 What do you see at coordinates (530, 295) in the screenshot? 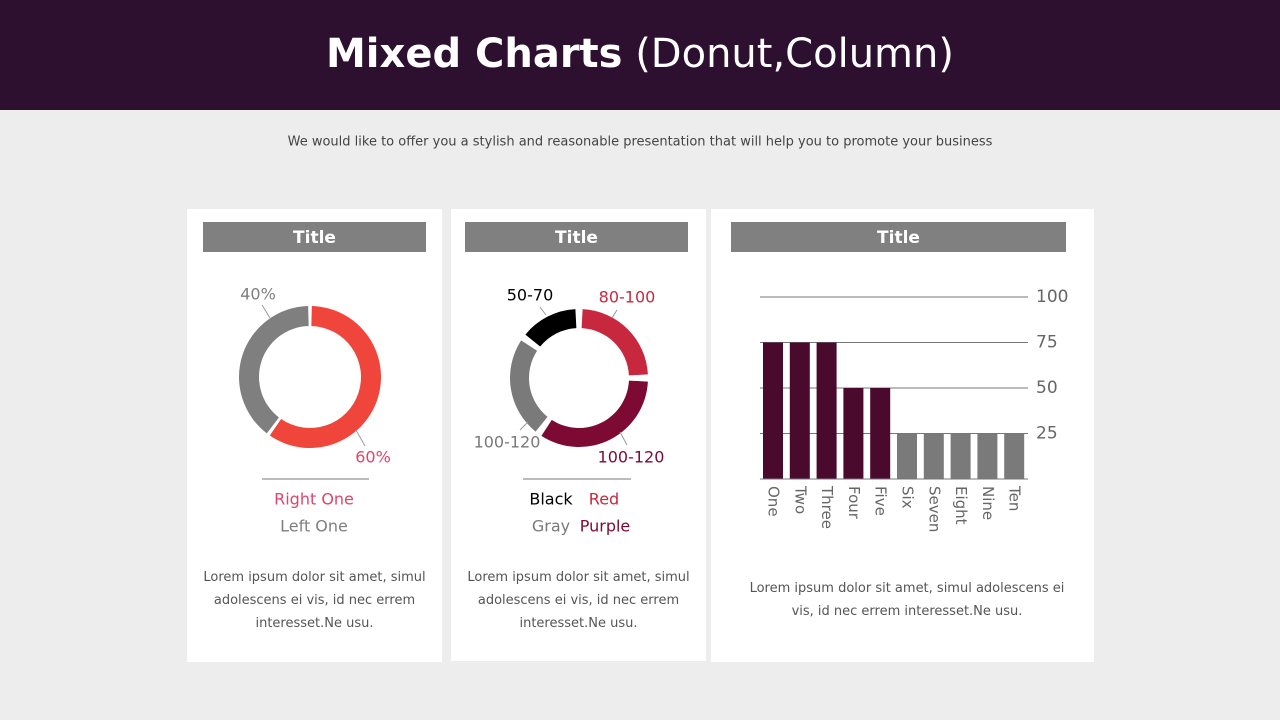
I see `segment-label: 50-70` at bounding box center [530, 295].